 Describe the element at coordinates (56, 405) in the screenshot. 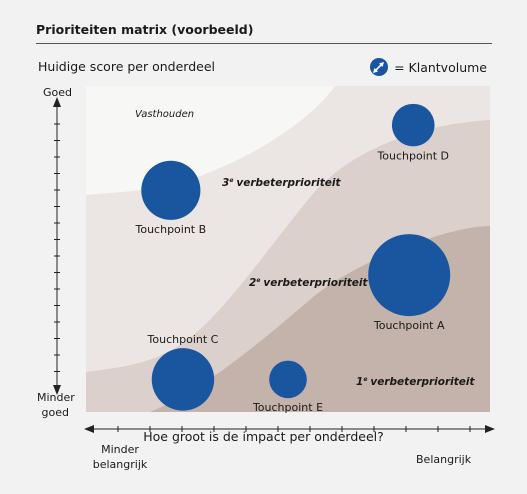

I see `y-axis-label-bottom: Minder goed` at that location.